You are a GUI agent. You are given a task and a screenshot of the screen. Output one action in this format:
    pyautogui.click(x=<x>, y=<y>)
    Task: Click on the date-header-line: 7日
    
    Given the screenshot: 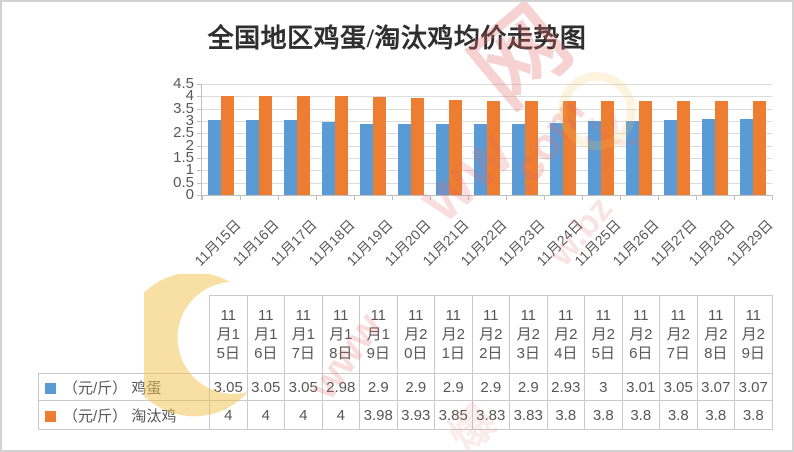 What is the action you would take?
    pyautogui.click(x=303, y=353)
    